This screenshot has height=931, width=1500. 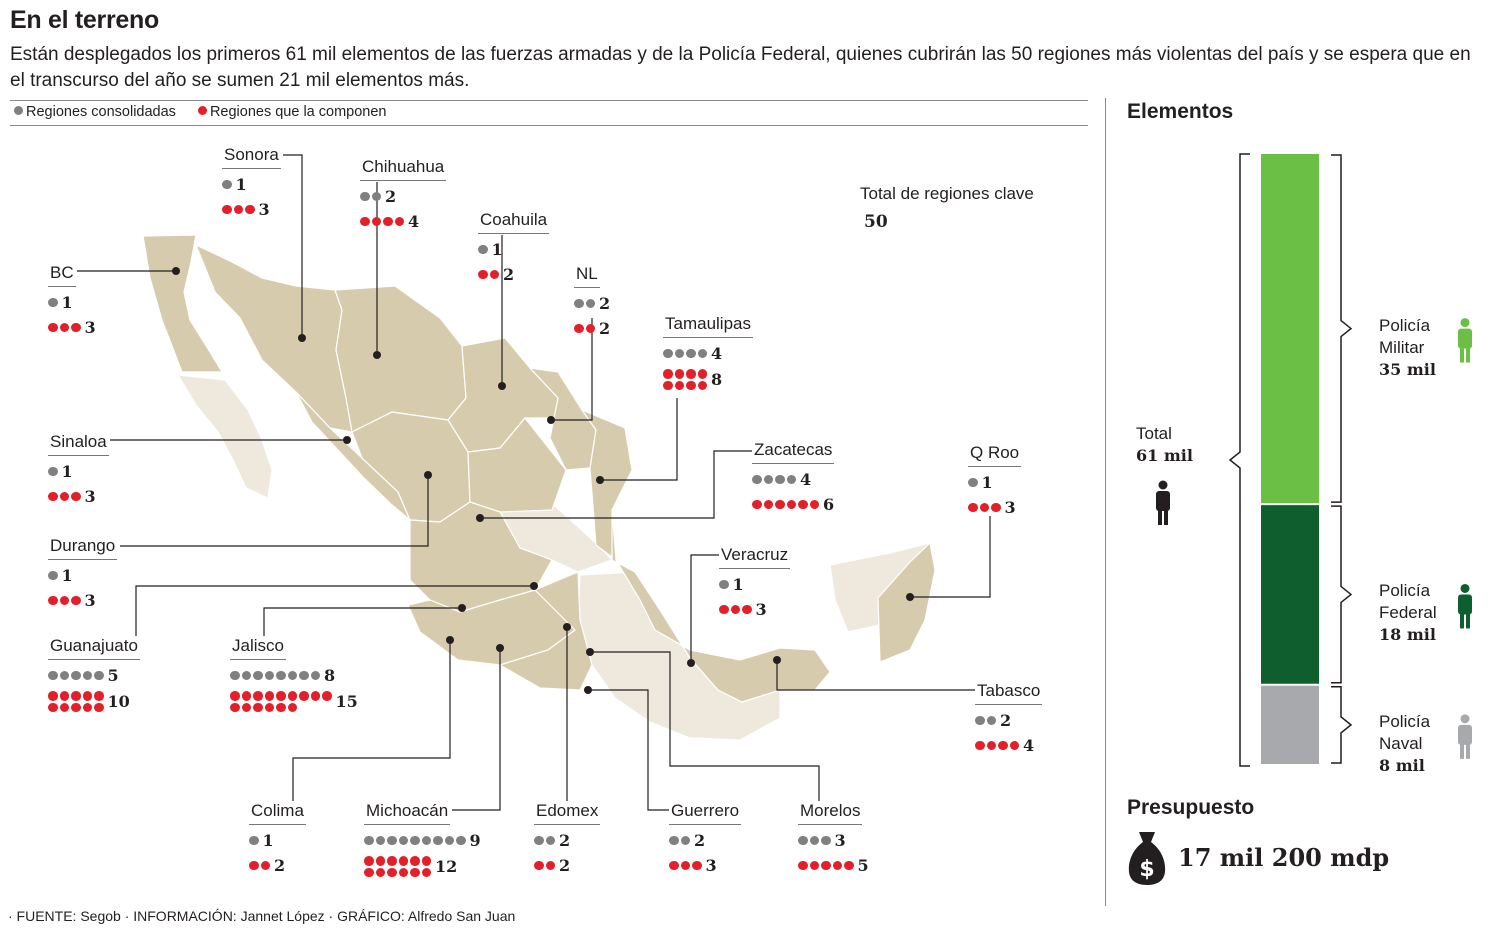 I want to click on state-label-q-roo: Q Roo 1 3, so click(x=995, y=480).